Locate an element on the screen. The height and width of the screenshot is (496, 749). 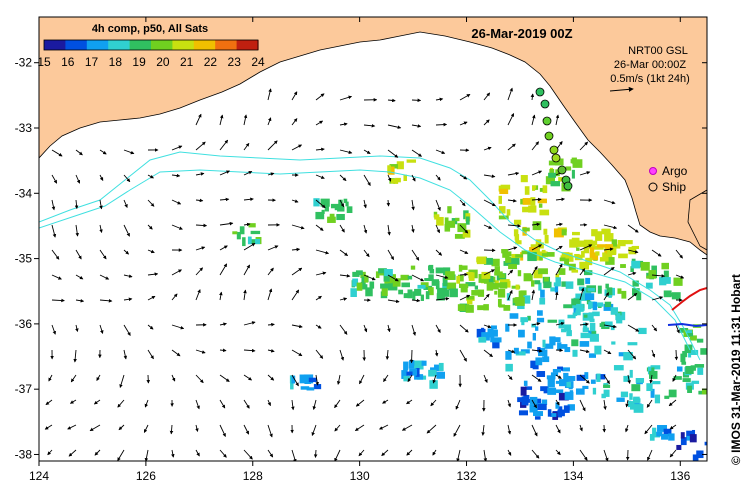
legend-argo: Argo is located at coordinates (668, 171).